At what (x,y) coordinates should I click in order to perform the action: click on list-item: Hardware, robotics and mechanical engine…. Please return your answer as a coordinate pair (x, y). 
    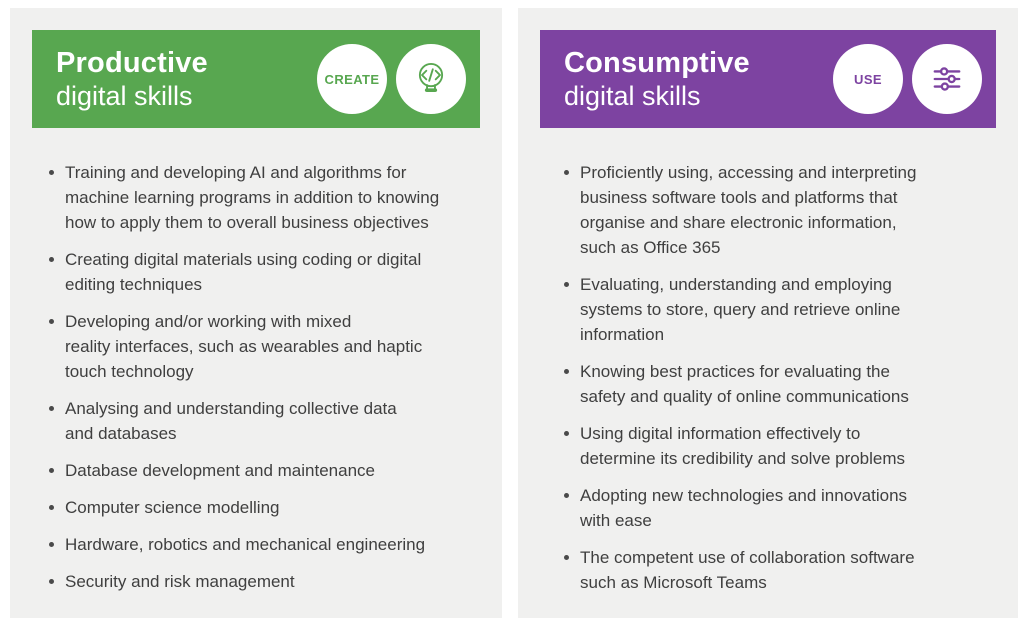
    Looking at the image, I should click on (262, 544).